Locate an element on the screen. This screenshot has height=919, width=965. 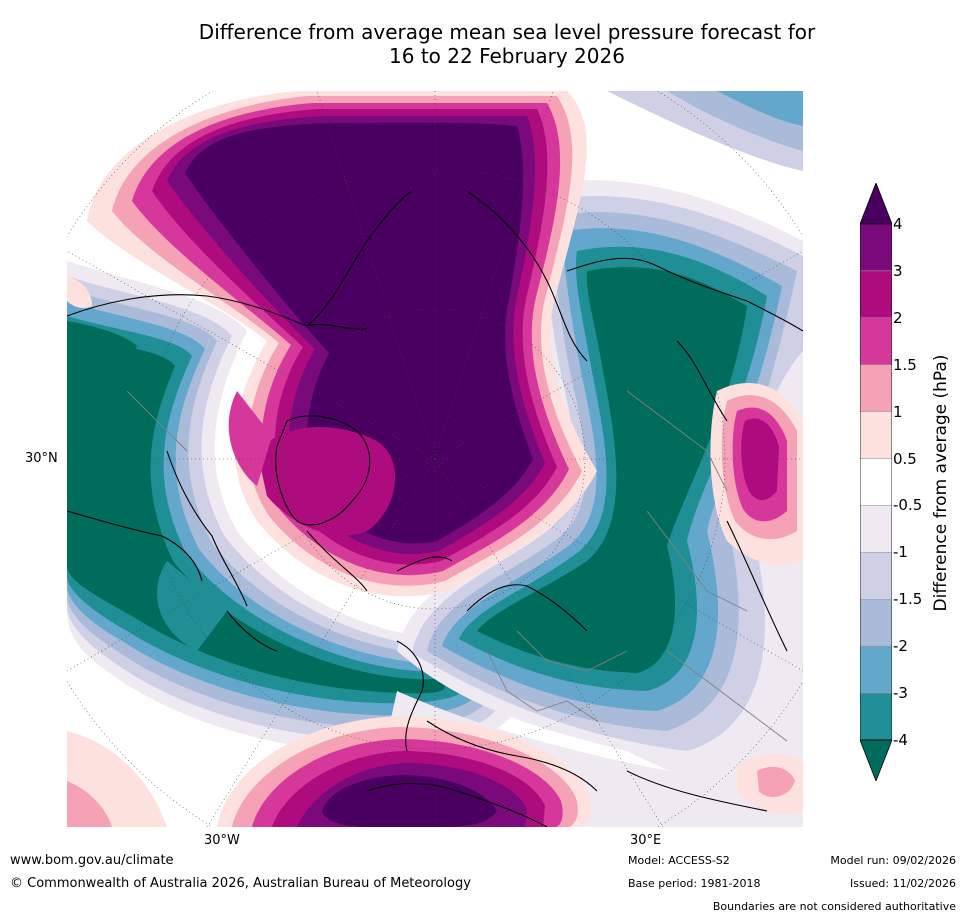
coastline-russia-north is located at coordinates (684, 294).